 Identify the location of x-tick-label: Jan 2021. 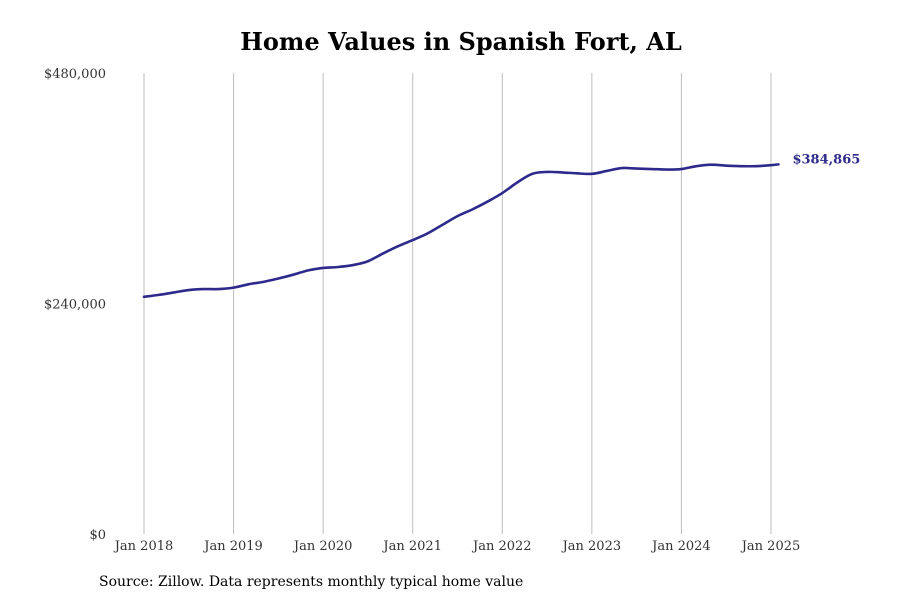
(411, 546).